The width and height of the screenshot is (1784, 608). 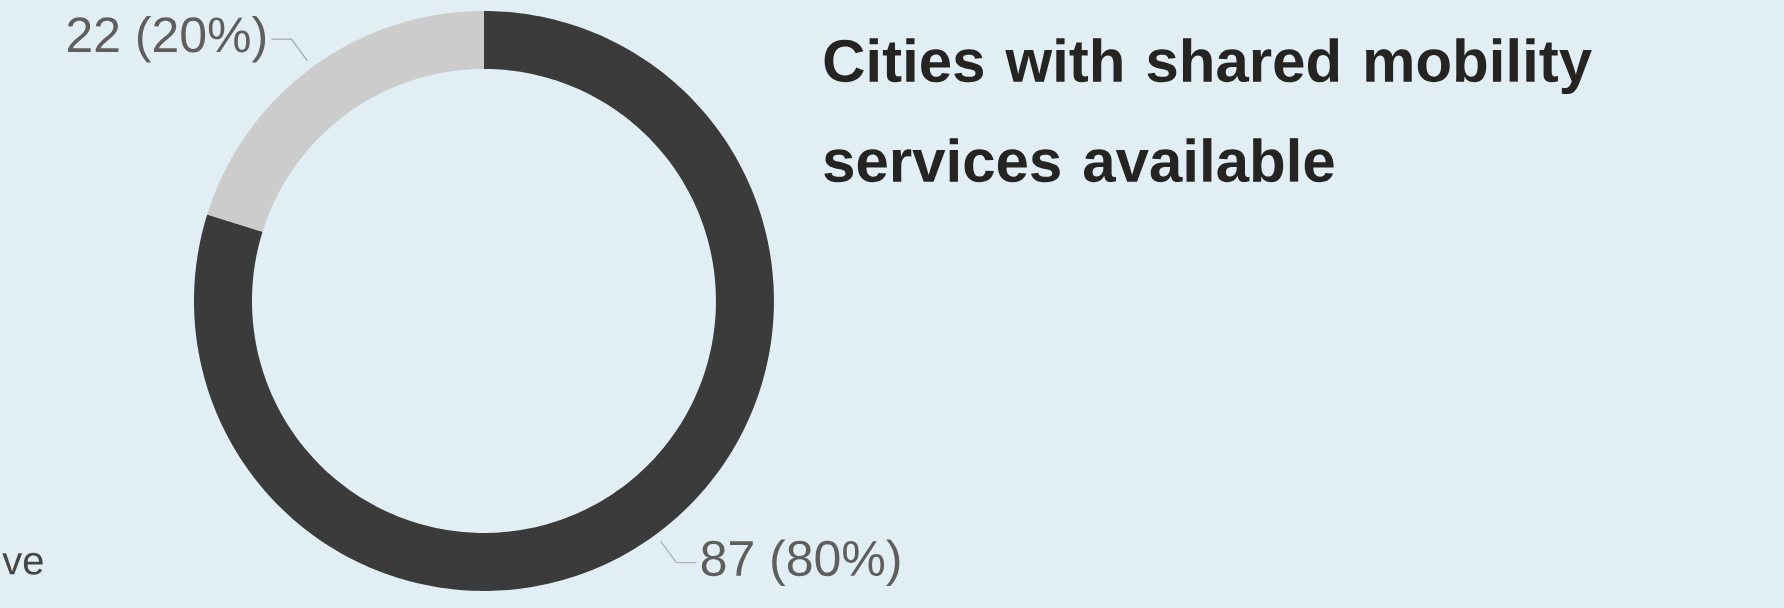 What do you see at coordinates (22, 563) in the screenshot?
I see `text: ve` at bounding box center [22, 563].